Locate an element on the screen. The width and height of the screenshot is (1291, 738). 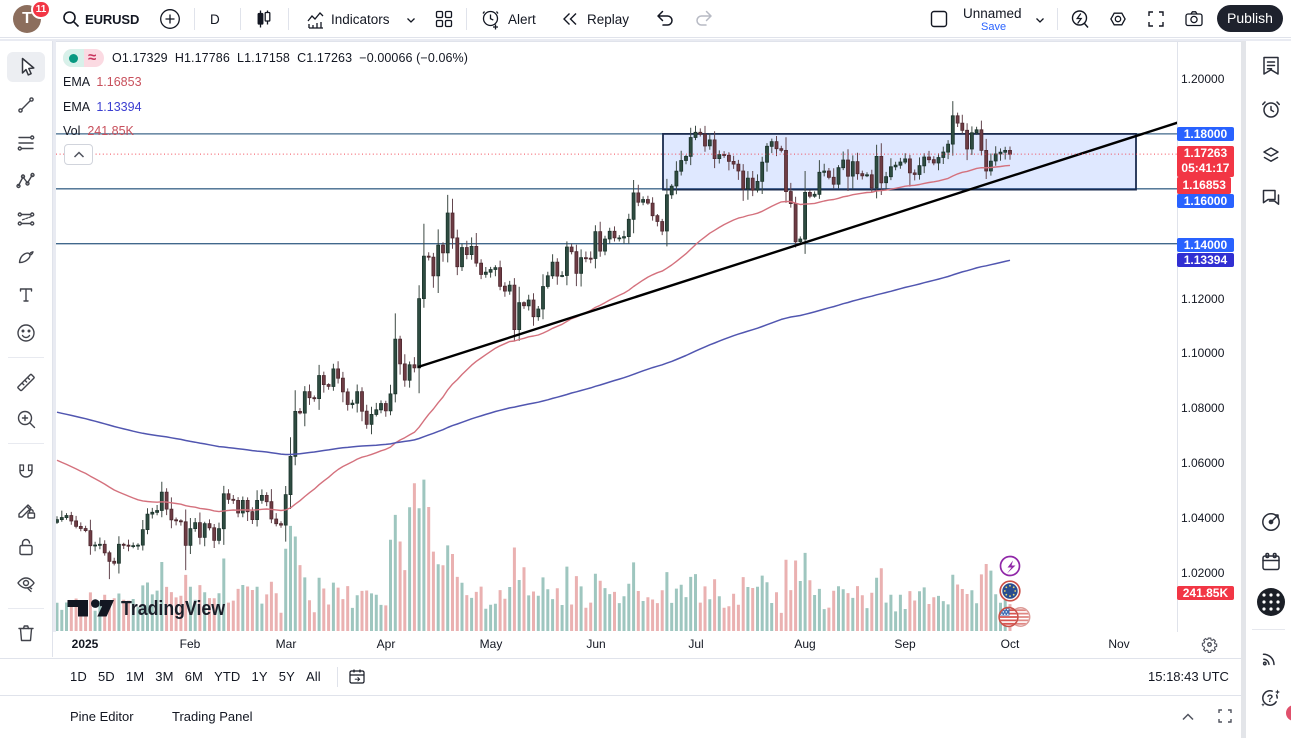
svg-text: TradingView is located at coordinates (173, 609).